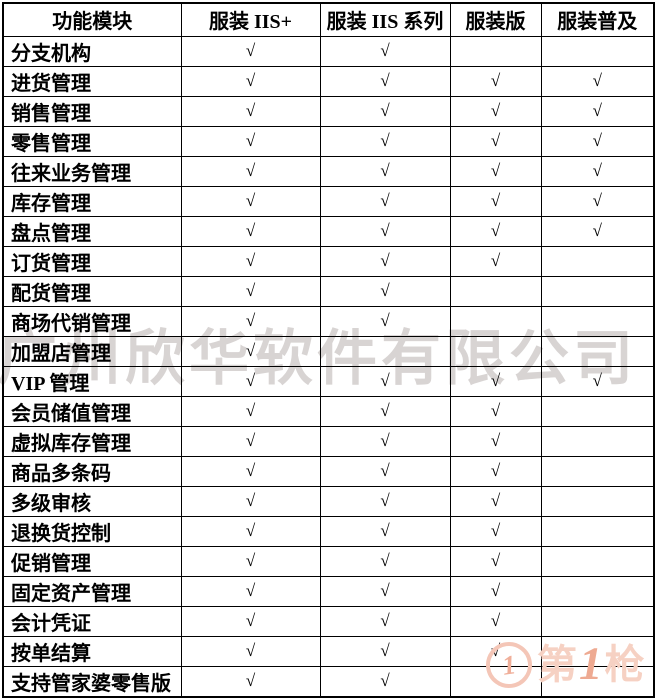  I want to click on table-row: 盘点管理 √ √ √ √, so click(328, 231).